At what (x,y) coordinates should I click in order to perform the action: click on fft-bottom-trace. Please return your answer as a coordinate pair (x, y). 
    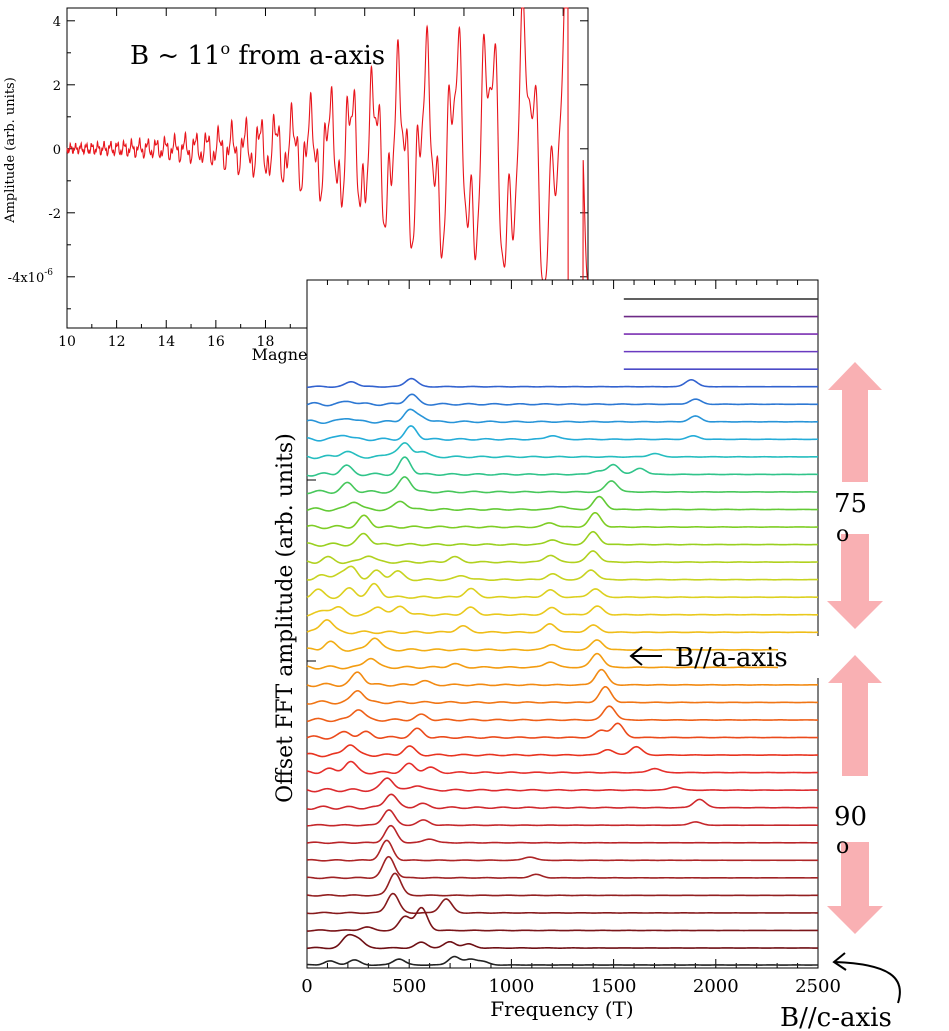
    Looking at the image, I should click on (562, 961).